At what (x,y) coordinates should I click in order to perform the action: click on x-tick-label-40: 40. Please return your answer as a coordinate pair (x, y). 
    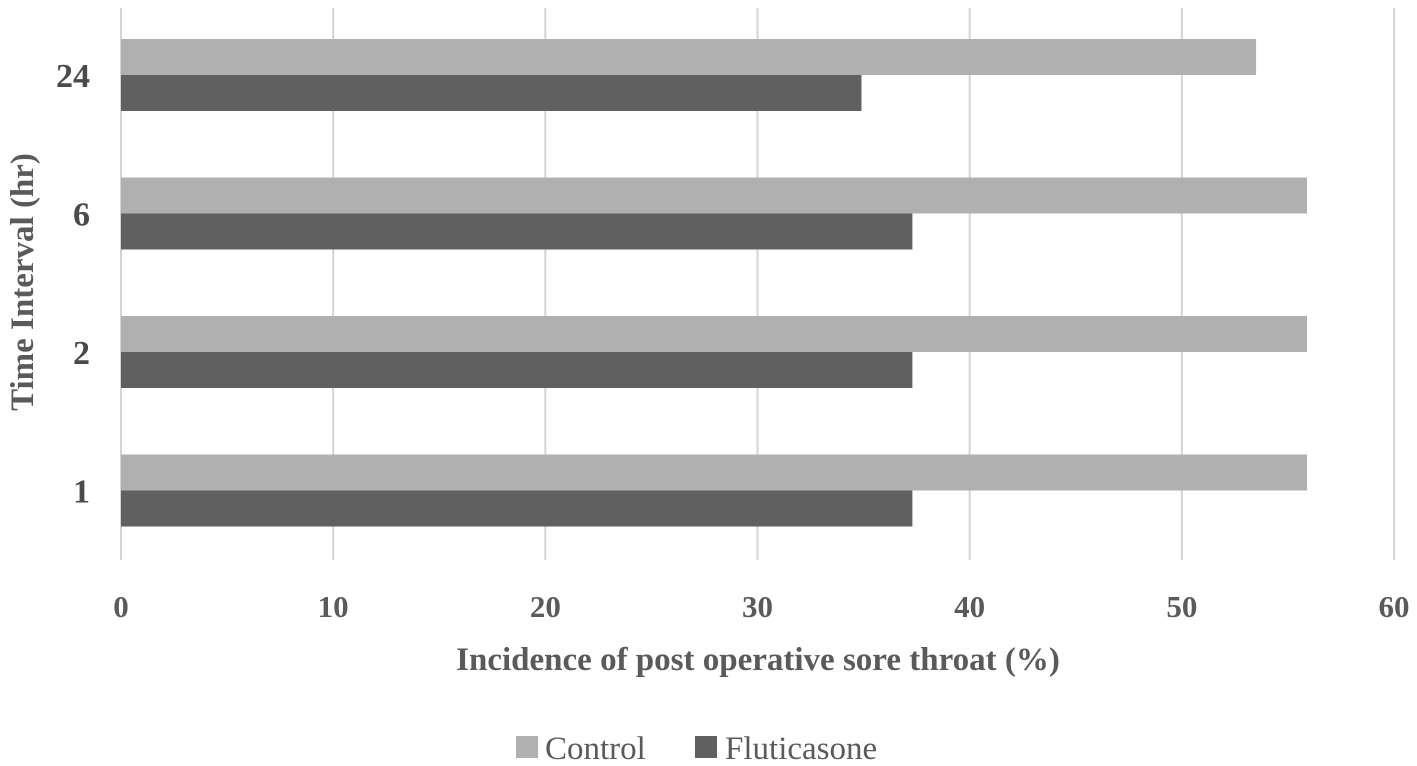
    Looking at the image, I should click on (969, 606).